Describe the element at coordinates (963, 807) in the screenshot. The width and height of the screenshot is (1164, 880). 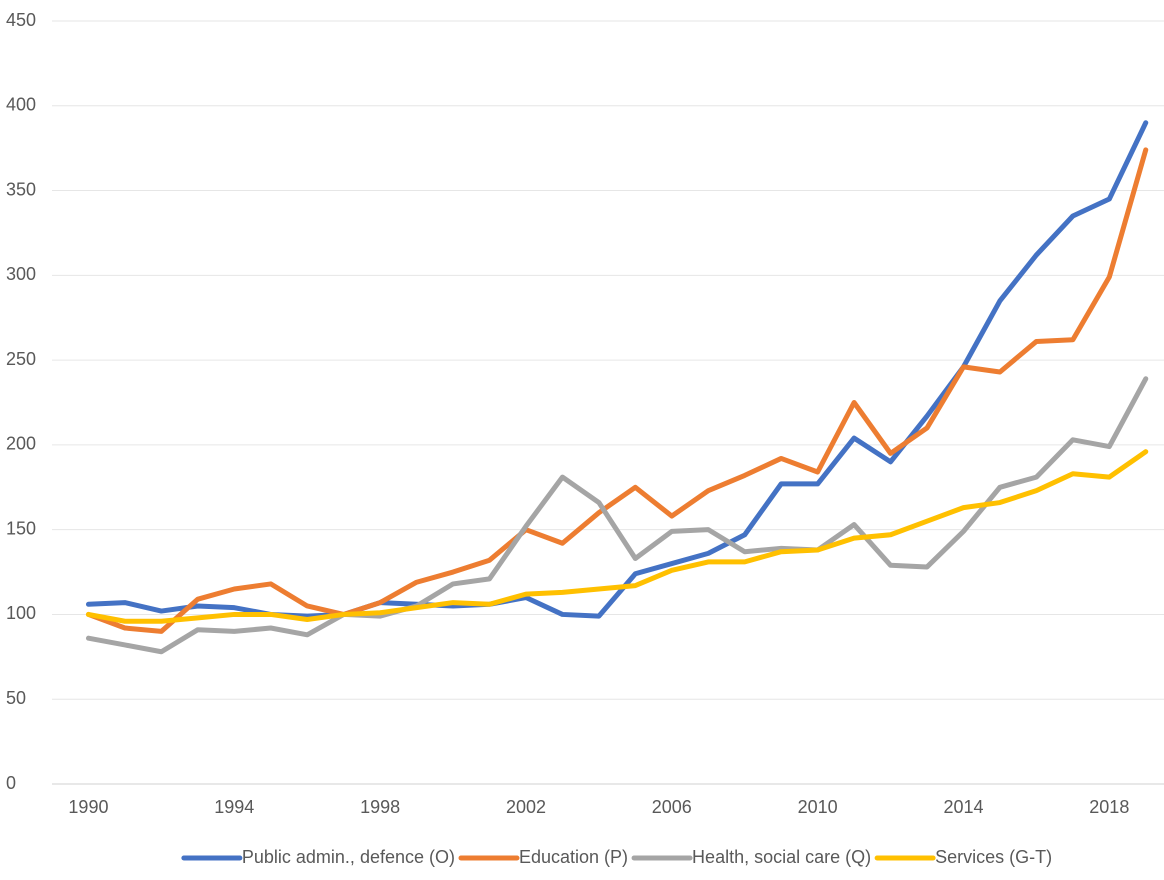
I see `x-tick-label: 2014` at that location.